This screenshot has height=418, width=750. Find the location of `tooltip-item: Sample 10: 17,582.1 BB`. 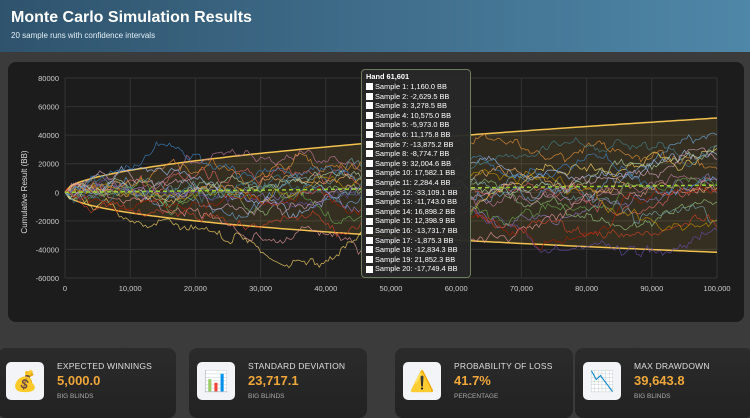

tooltip-item: Sample 10: 17,582.1 BB is located at coordinates (416, 173).